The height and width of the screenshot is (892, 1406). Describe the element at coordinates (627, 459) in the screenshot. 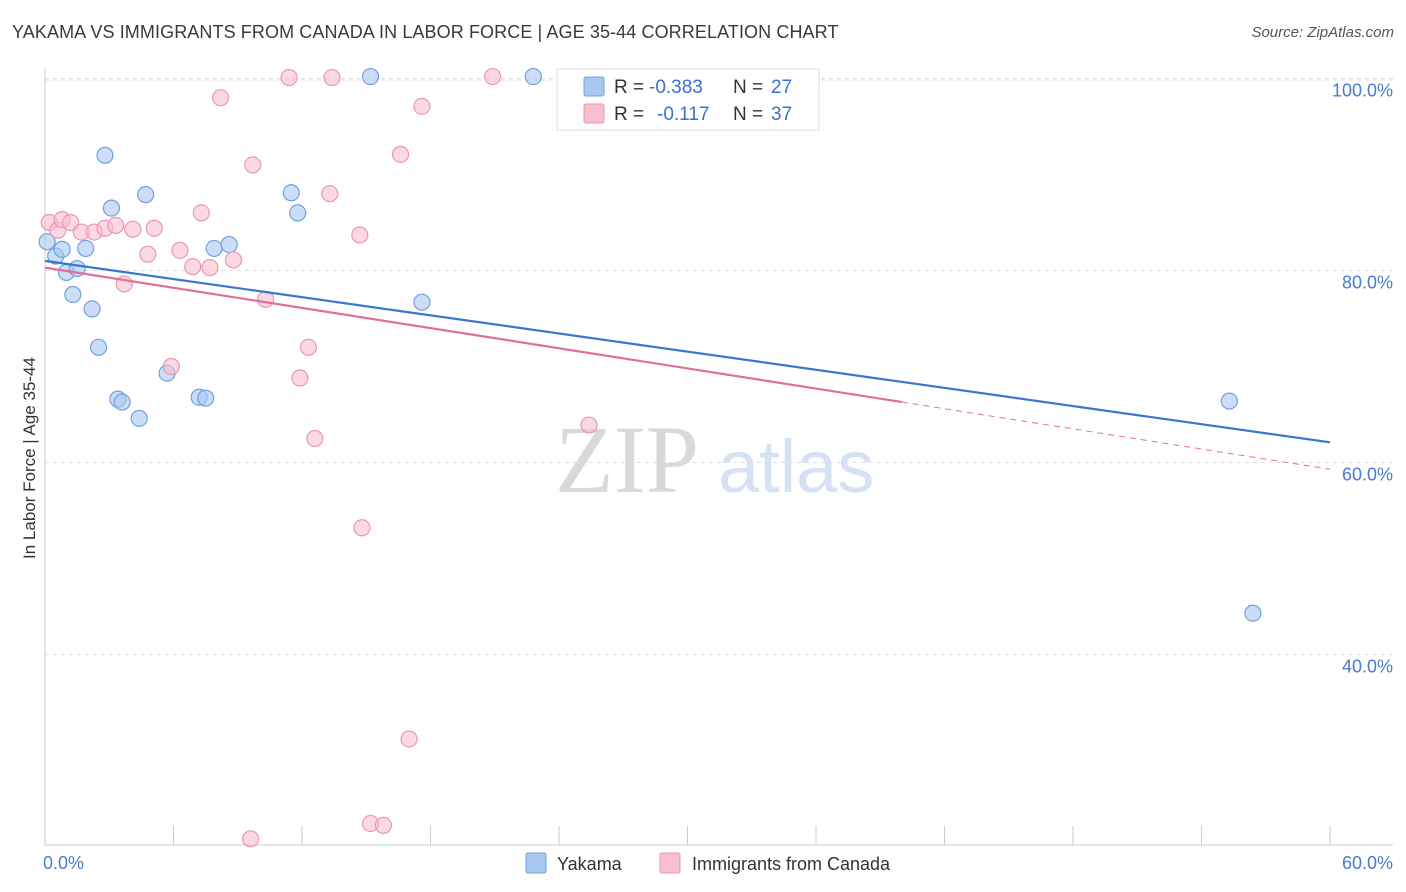

I see `watermark-zip: ZIP` at that location.